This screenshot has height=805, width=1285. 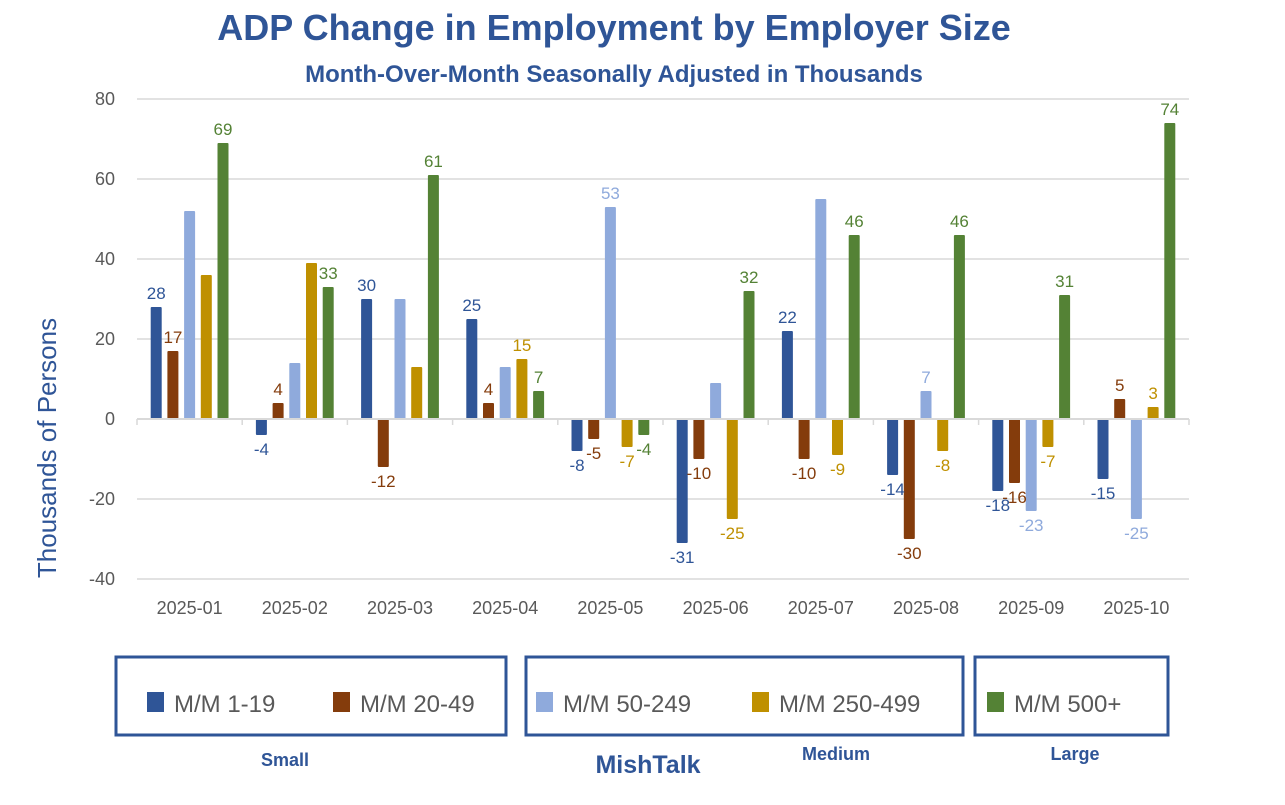 I want to click on legend-box-large, so click(x=1071, y=696).